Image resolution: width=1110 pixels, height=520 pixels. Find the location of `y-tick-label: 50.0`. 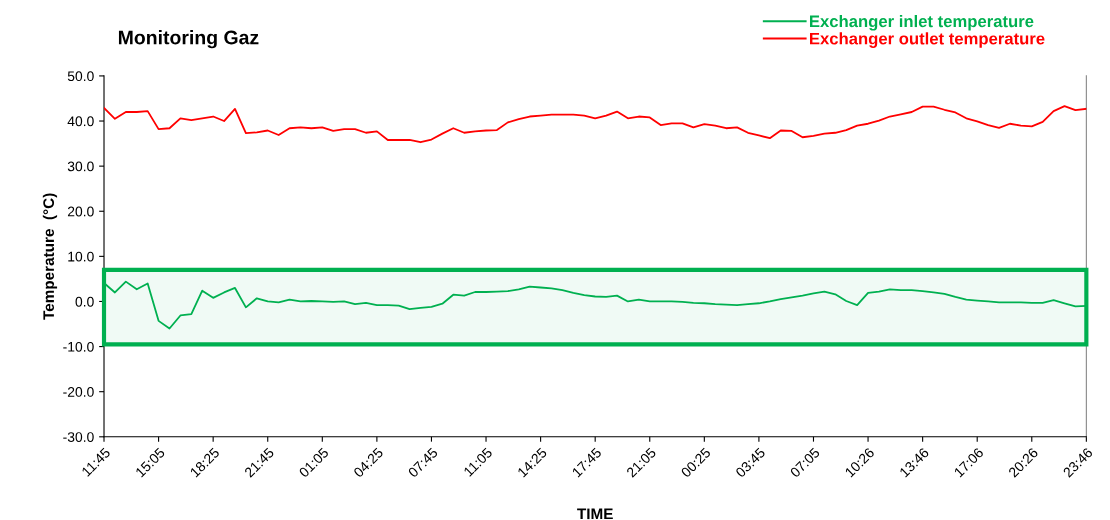

y-tick-label: 50.0 is located at coordinates (80, 76).